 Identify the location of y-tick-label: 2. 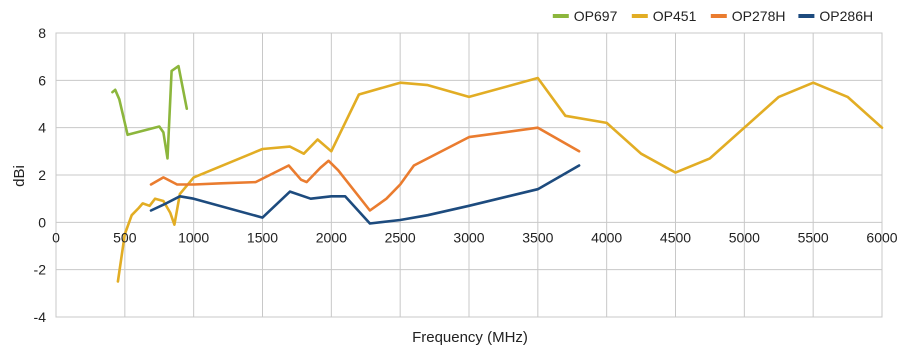
(42, 175).